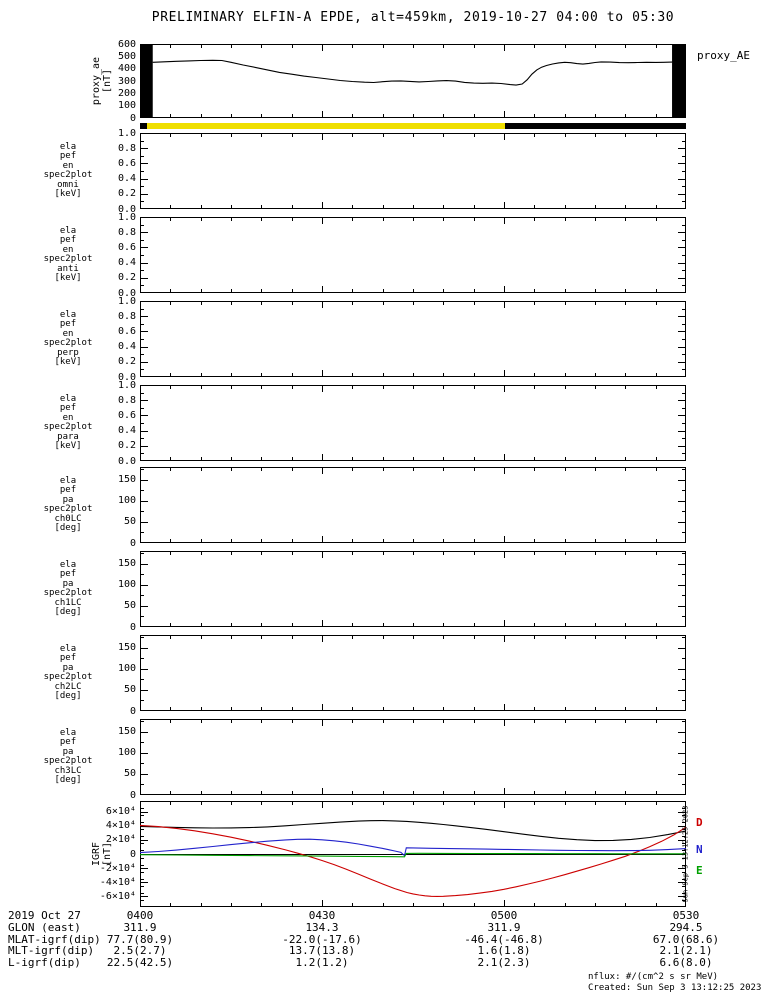  I want to click on panel-en-spec-perp, so click(413, 339).